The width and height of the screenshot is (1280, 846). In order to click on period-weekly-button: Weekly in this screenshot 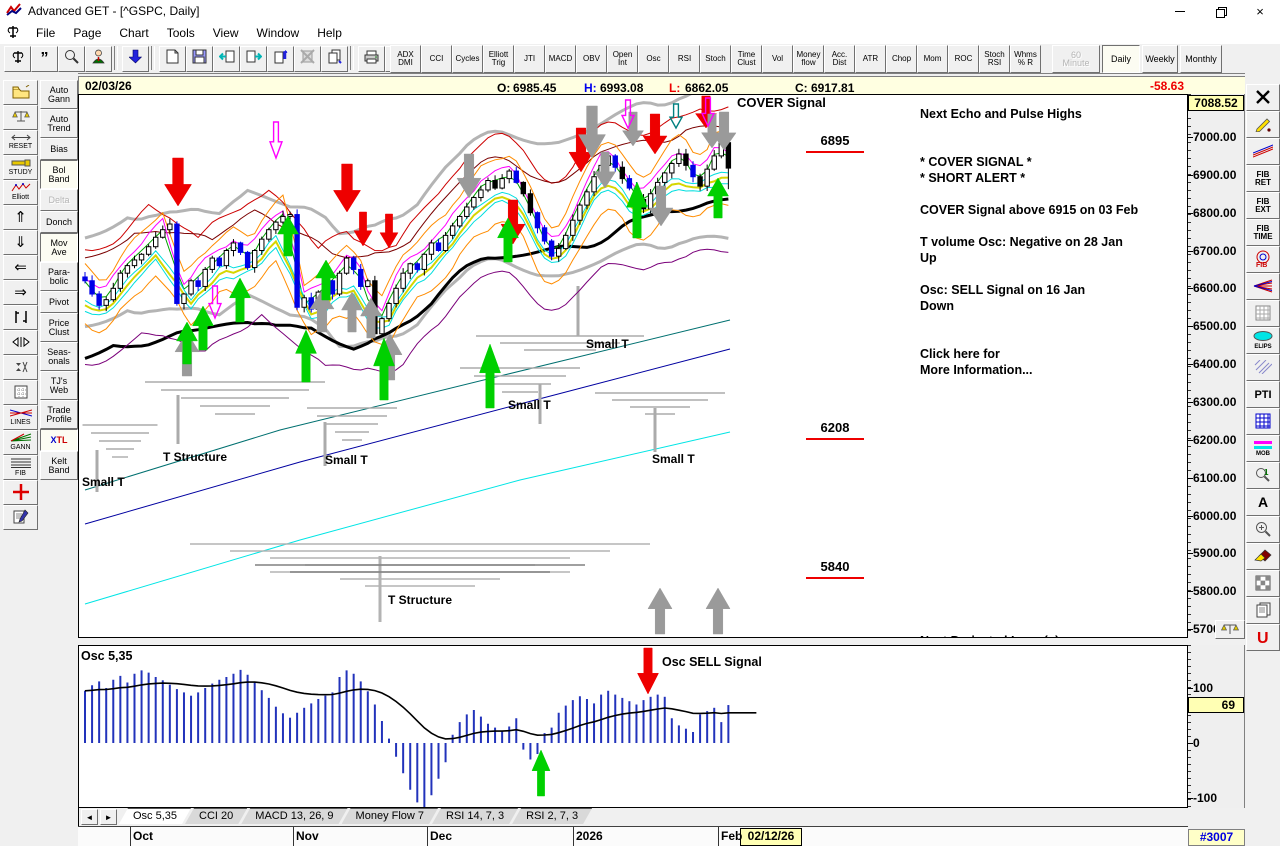, I will do `click(1160, 59)`.